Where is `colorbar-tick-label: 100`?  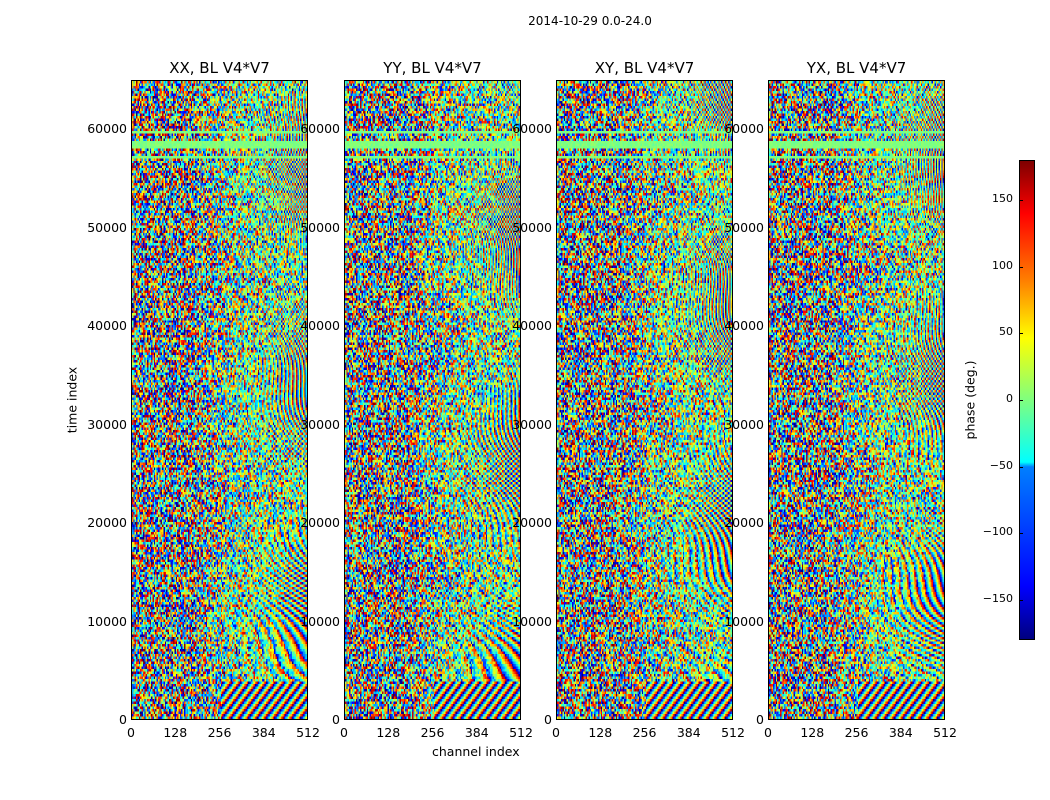
colorbar-tick-label: 100 is located at coordinates (1002, 265).